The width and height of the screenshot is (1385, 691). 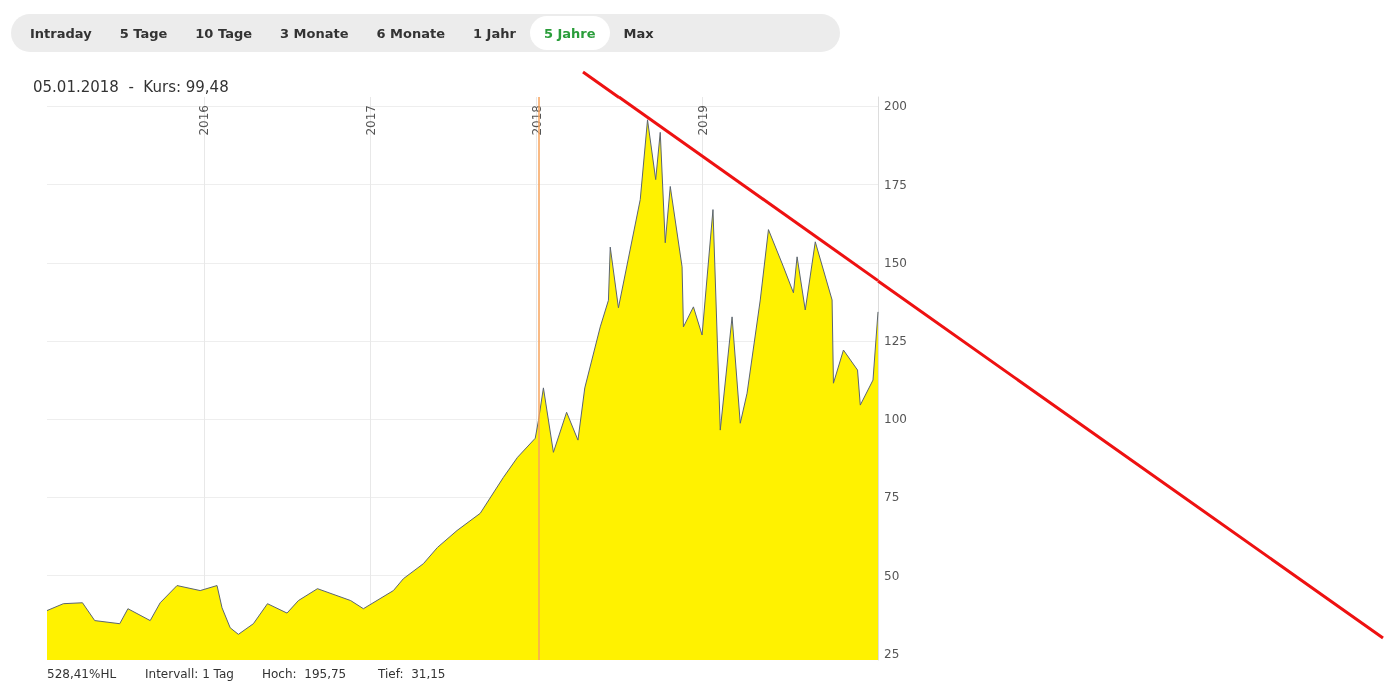 I want to click on text: 3 Monate, so click(x=314, y=33).